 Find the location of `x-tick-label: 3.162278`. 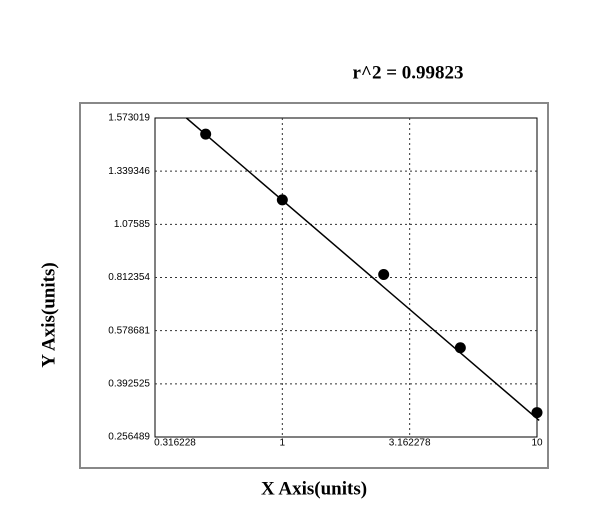

x-tick-label: 3.162278 is located at coordinates (410, 443).